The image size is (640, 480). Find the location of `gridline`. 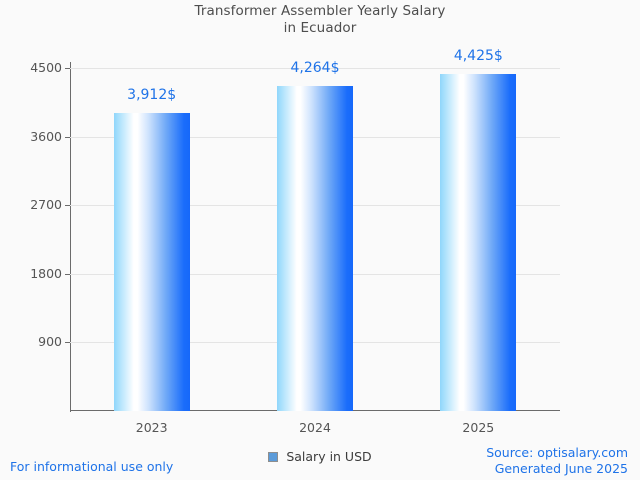

gridline is located at coordinates (315, 68).